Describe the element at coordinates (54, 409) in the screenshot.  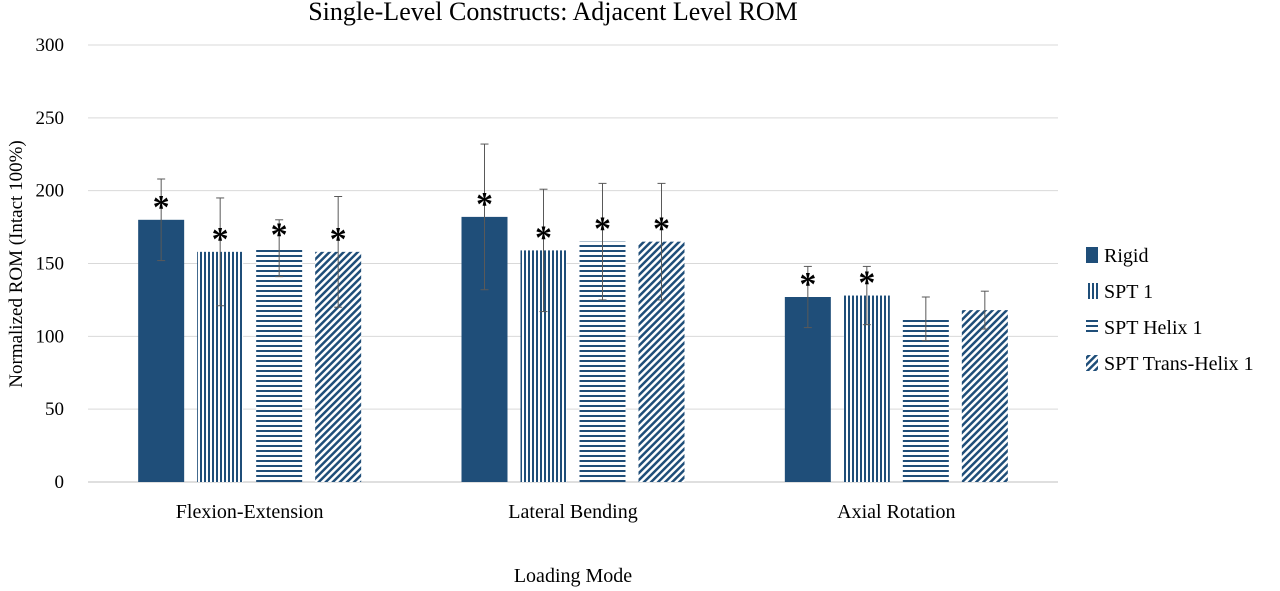
I see `y-tick-label: 50` at that location.